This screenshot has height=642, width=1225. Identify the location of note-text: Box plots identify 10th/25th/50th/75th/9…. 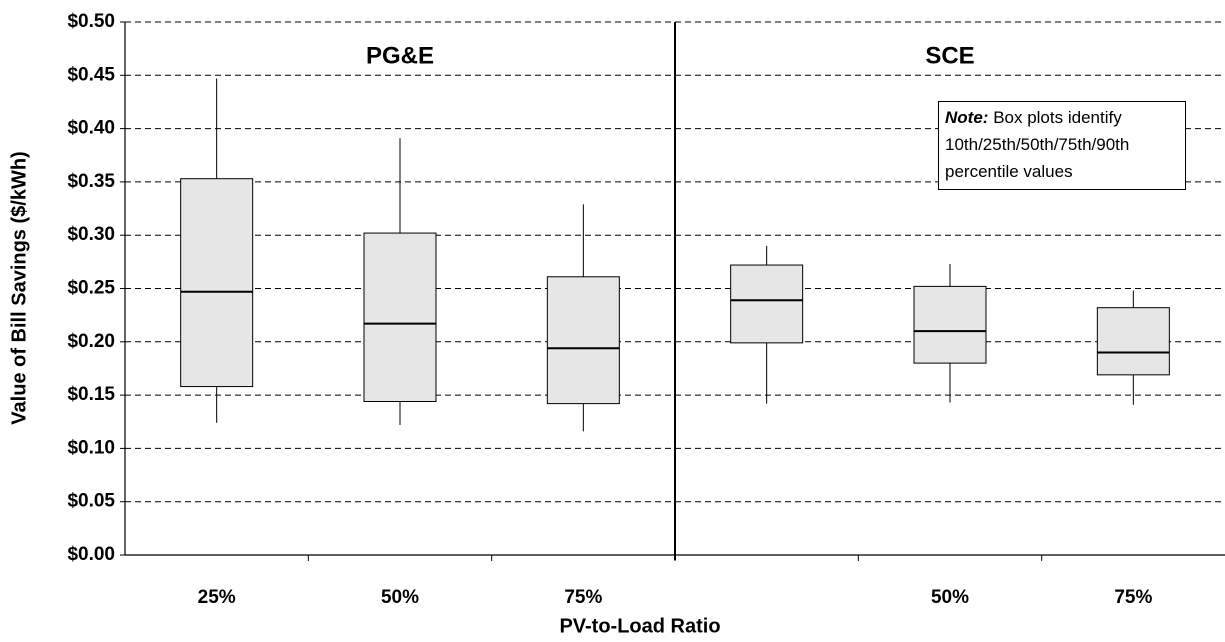
(1037, 144).